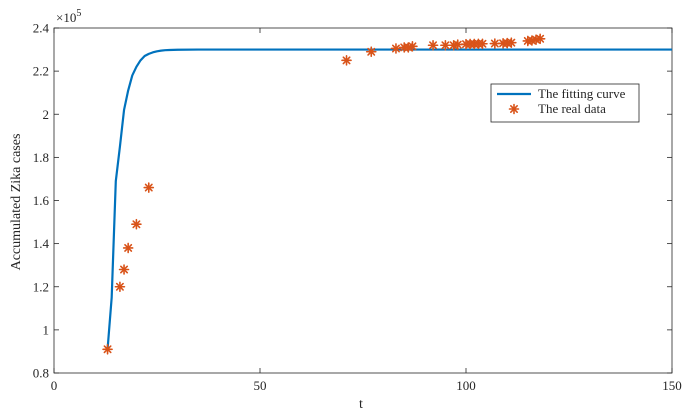 This screenshot has height=417, width=694. What do you see at coordinates (41, 28) in the screenshot?
I see `y-tick-label: 2.4` at bounding box center [41, 28].